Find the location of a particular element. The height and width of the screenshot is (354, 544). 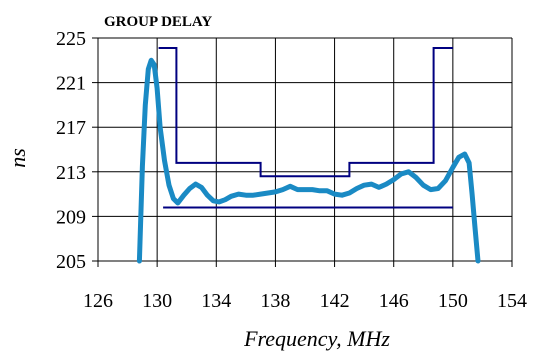

x-tick-label: 134 is located at coordinates (216, 301).